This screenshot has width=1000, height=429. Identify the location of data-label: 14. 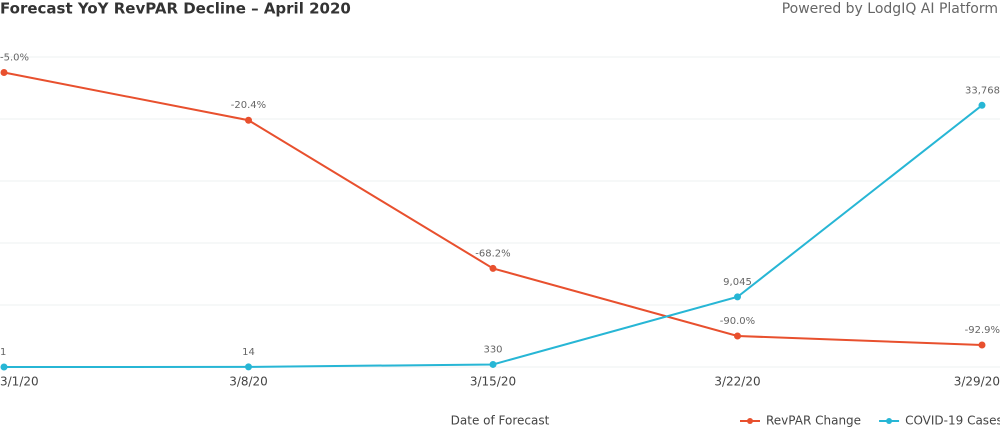
(248, 352).